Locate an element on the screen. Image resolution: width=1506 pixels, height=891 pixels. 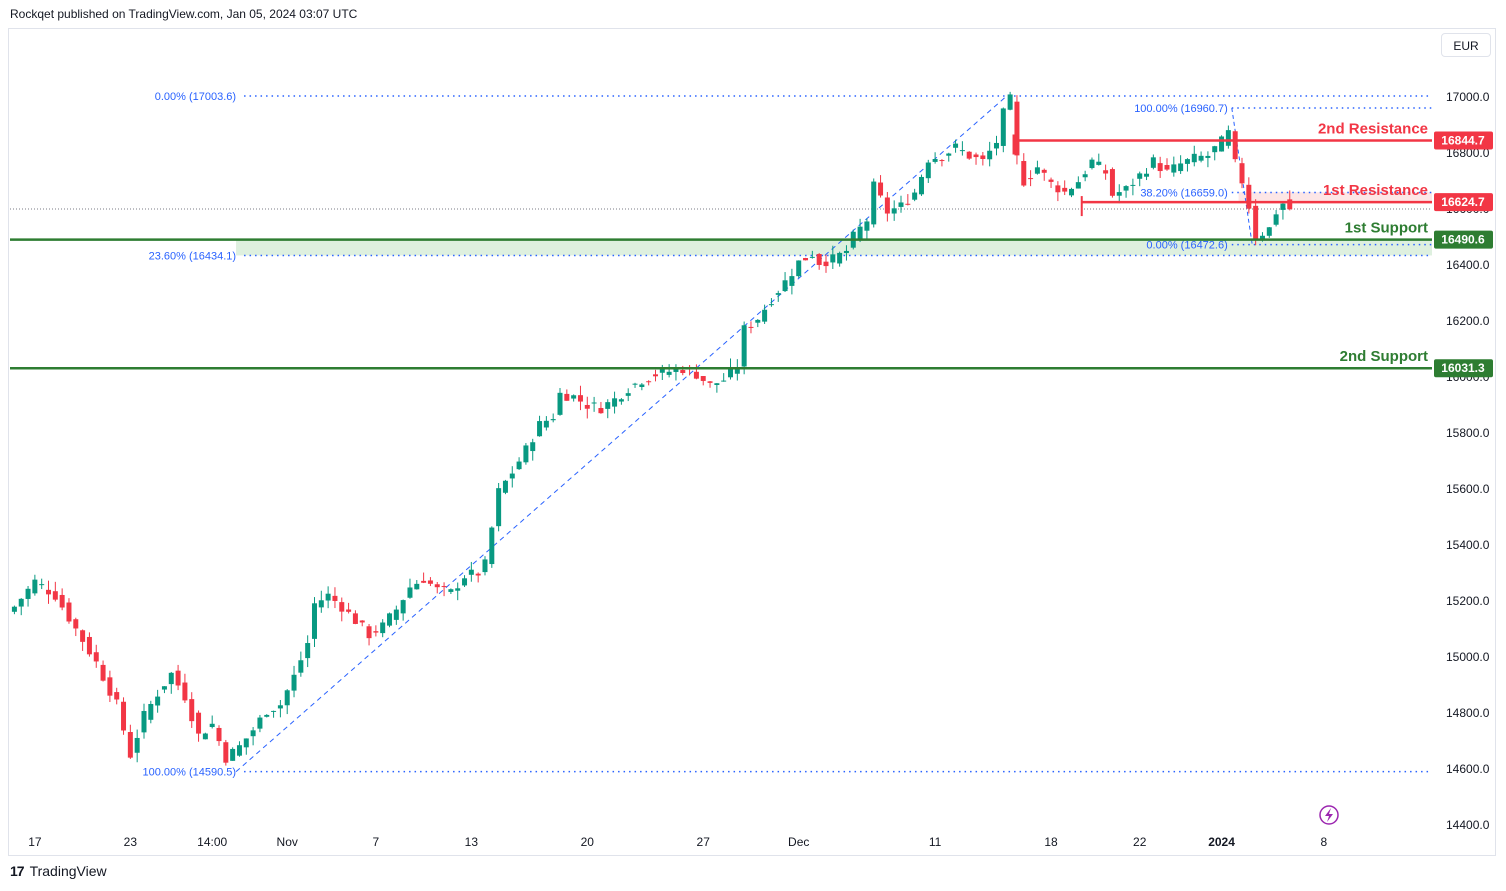
fib-level-label: 0.00% (17003.6) is located at coordinates (195, 97).